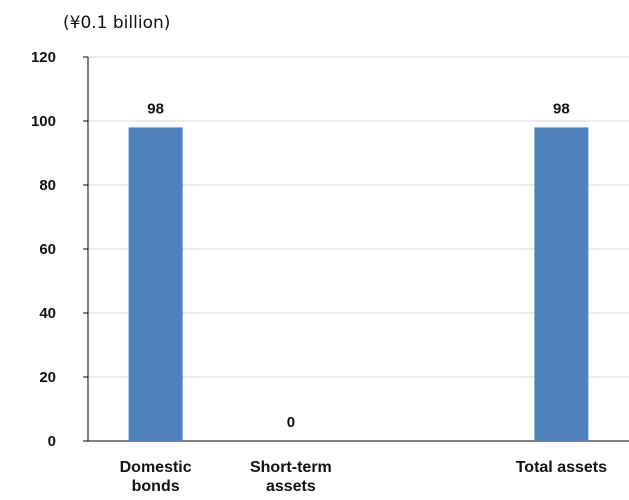 This screenshot has width=629, height=500. Describe the element at coordinates (116, 23) in the screenshot. I see `y-unit-label: (¥0.1 billion)` at that location.